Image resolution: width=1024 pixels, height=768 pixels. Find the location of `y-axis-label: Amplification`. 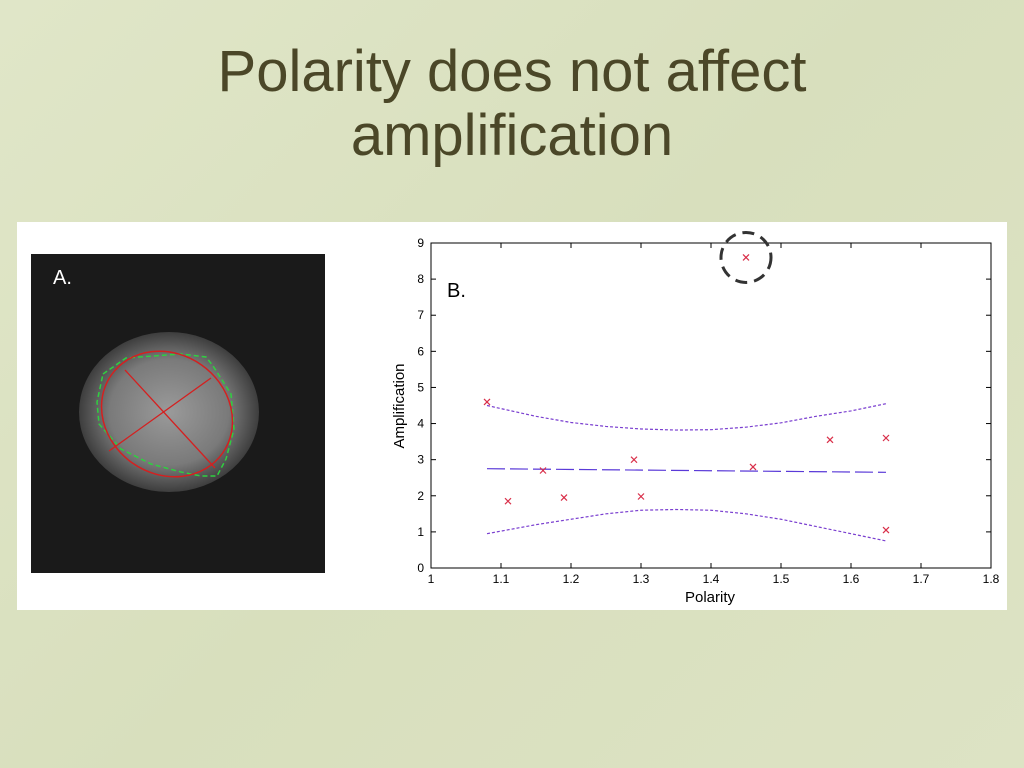

y-axis-label: Amplification is located at coordinates (399, 405).